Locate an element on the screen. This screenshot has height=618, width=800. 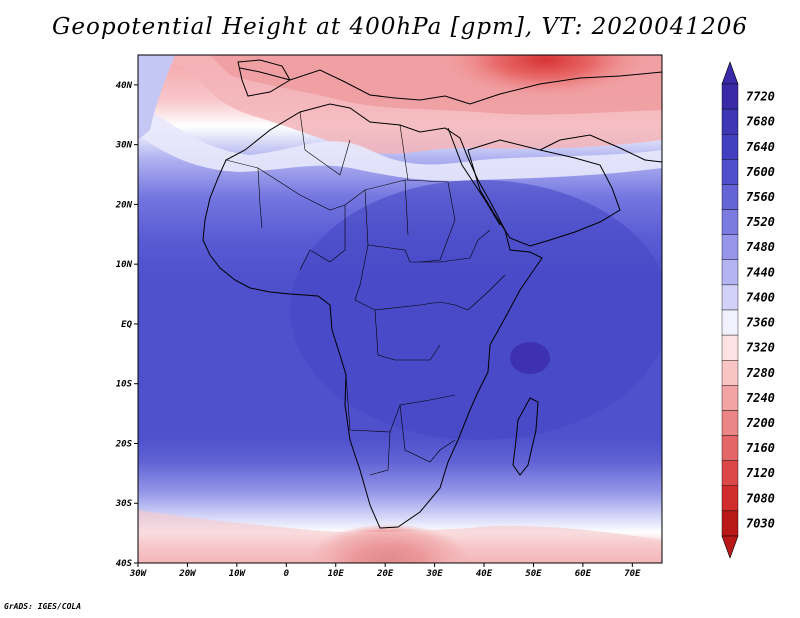
lon-tick-label: 30E is located at coordinates (434, 574).